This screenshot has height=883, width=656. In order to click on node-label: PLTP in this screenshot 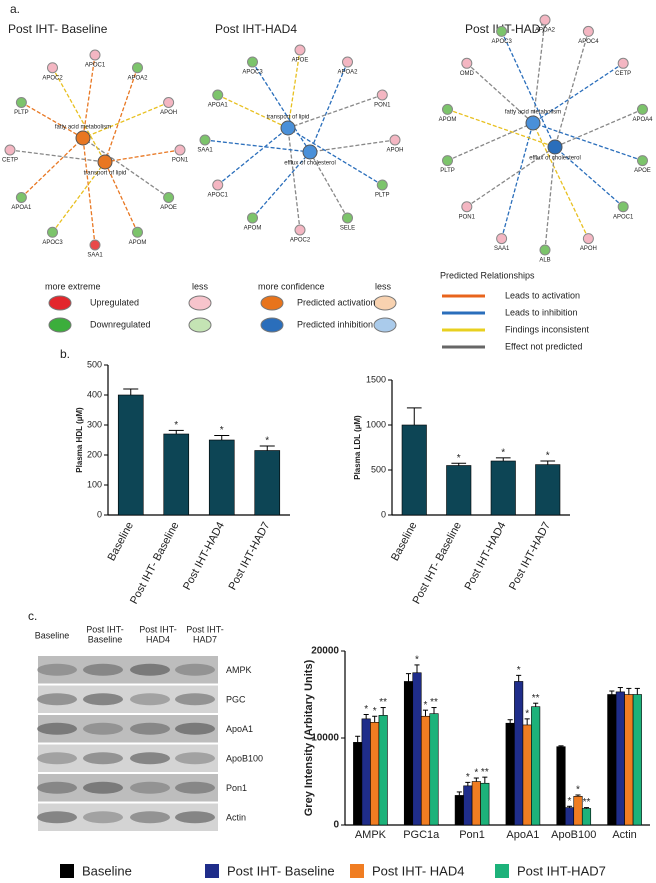, I will do `click(21, 113)`.